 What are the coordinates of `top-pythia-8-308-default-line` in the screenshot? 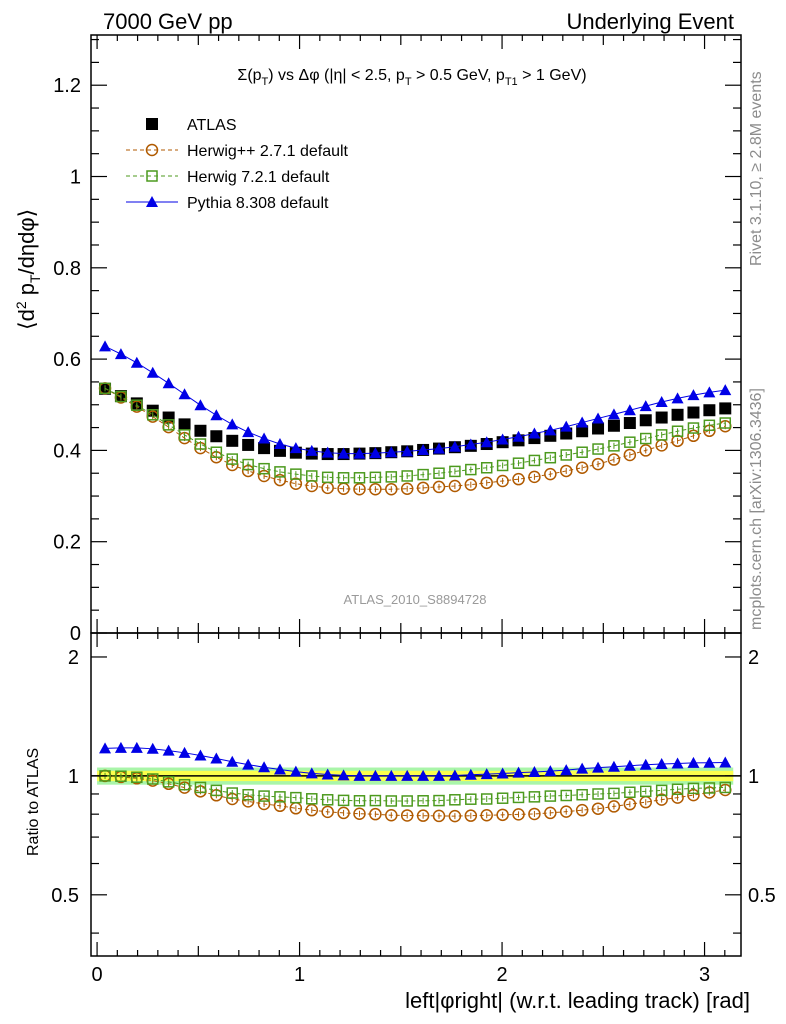 It's located at (415, 400).